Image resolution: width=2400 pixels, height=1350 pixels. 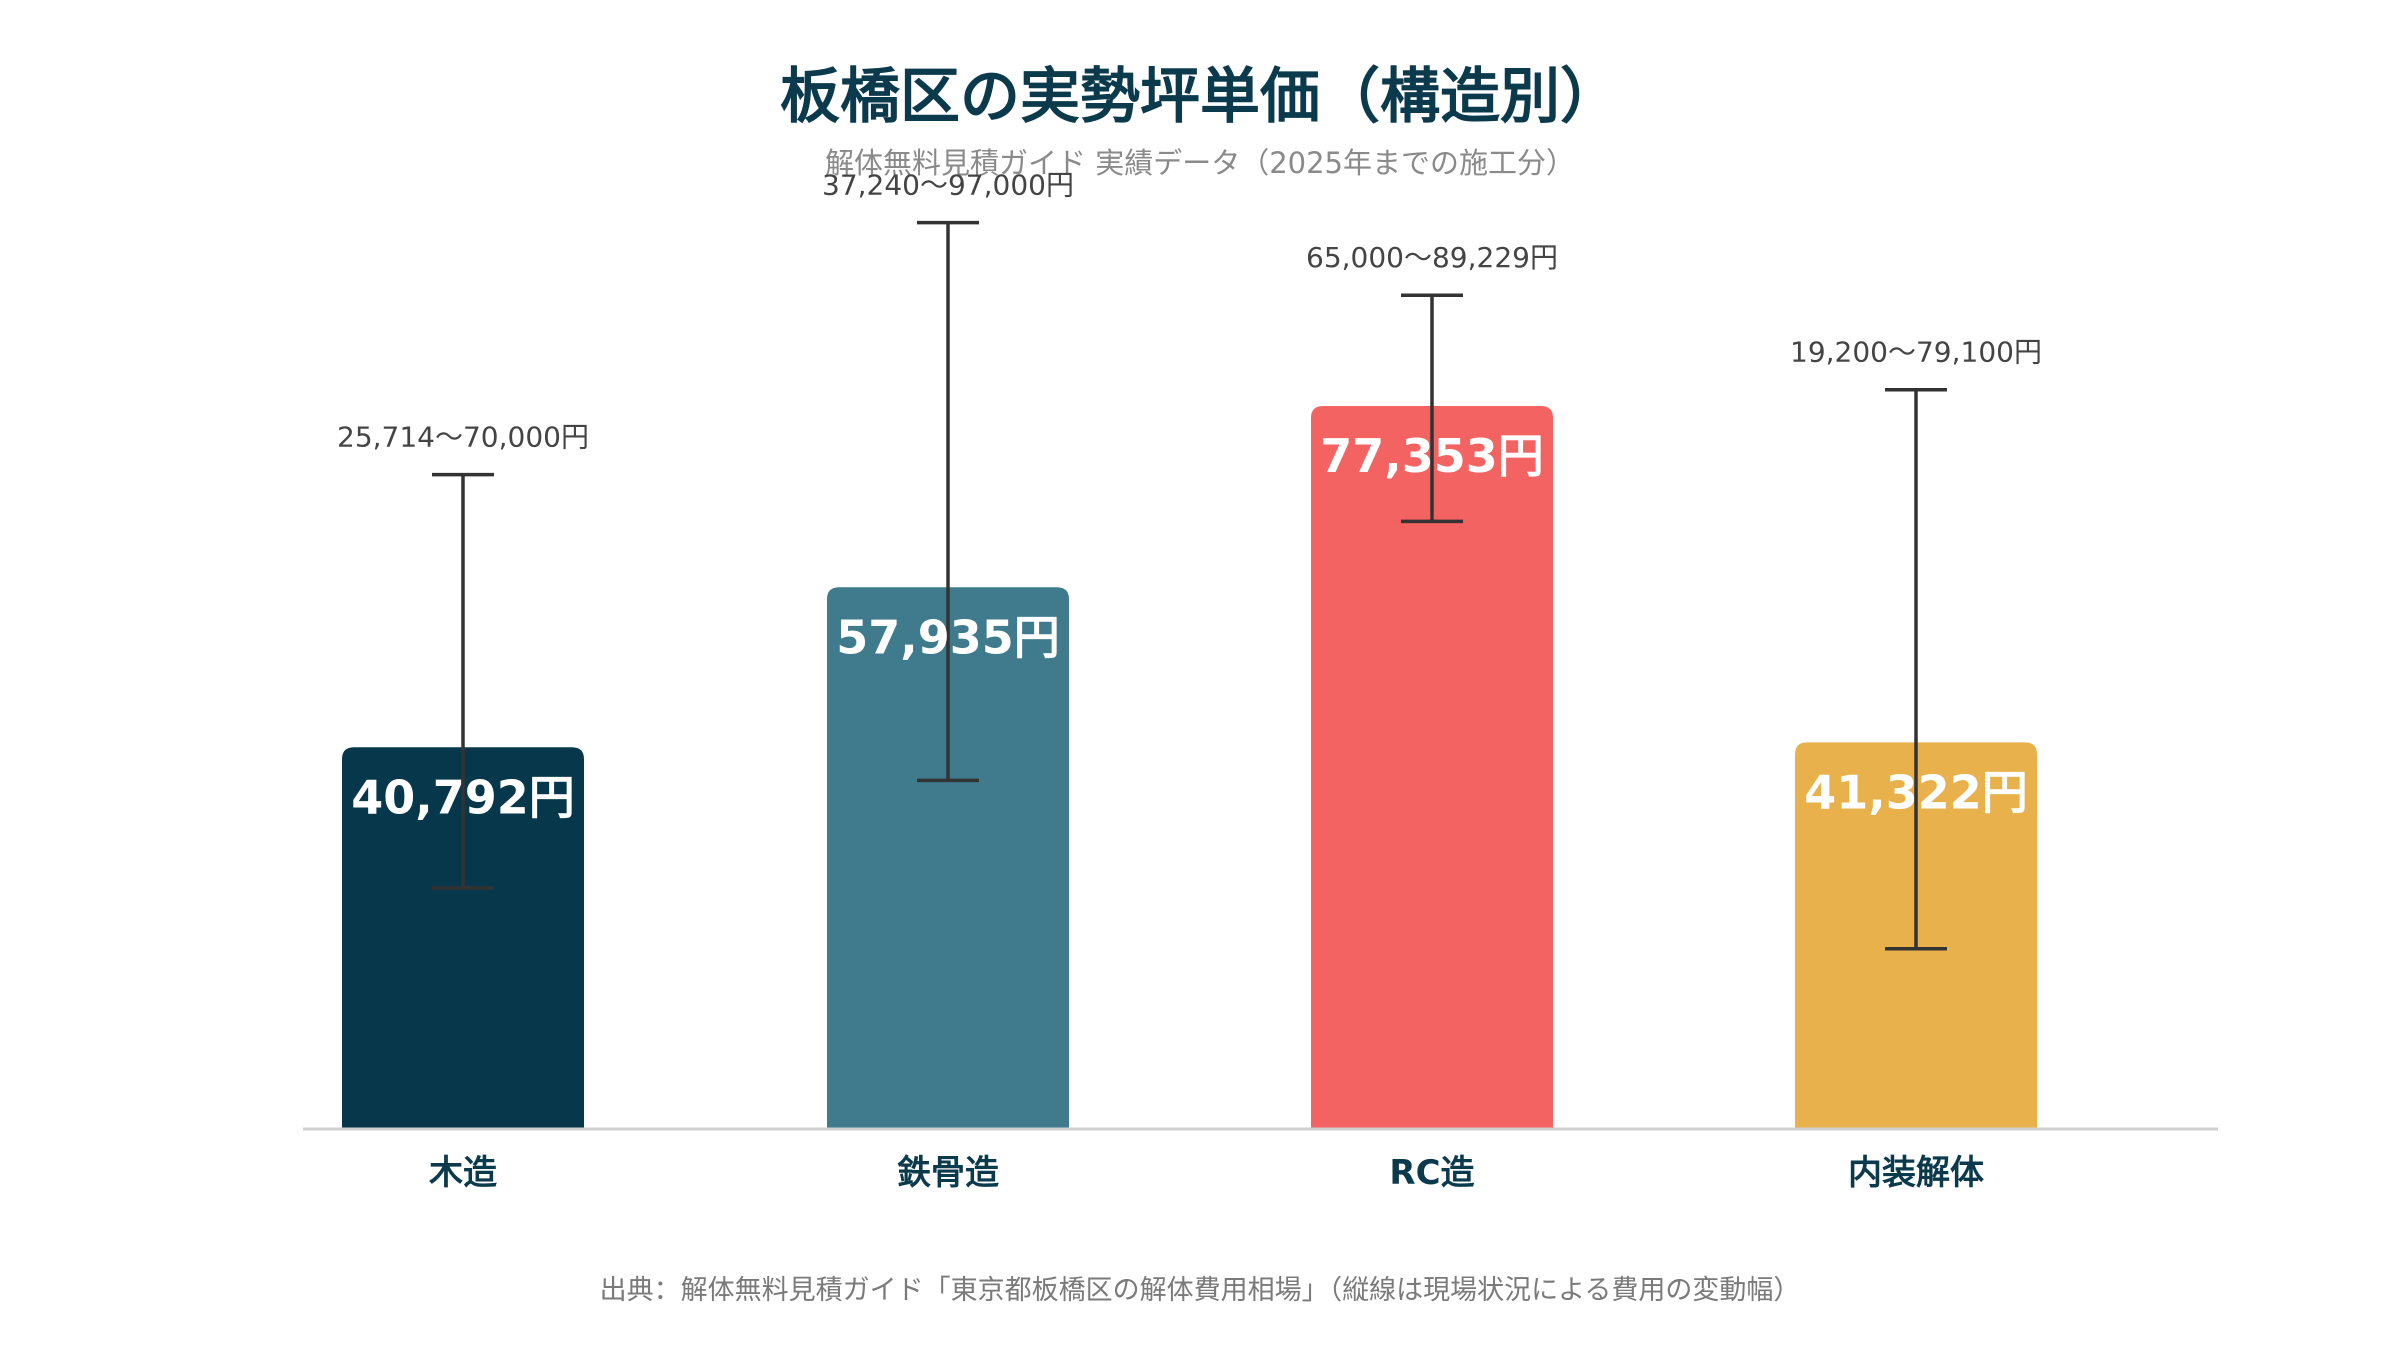 What do you see at coordinates (463, 797) in the screenshot?
I see `value-label: 40,792円` at bounding box center [463, 797].